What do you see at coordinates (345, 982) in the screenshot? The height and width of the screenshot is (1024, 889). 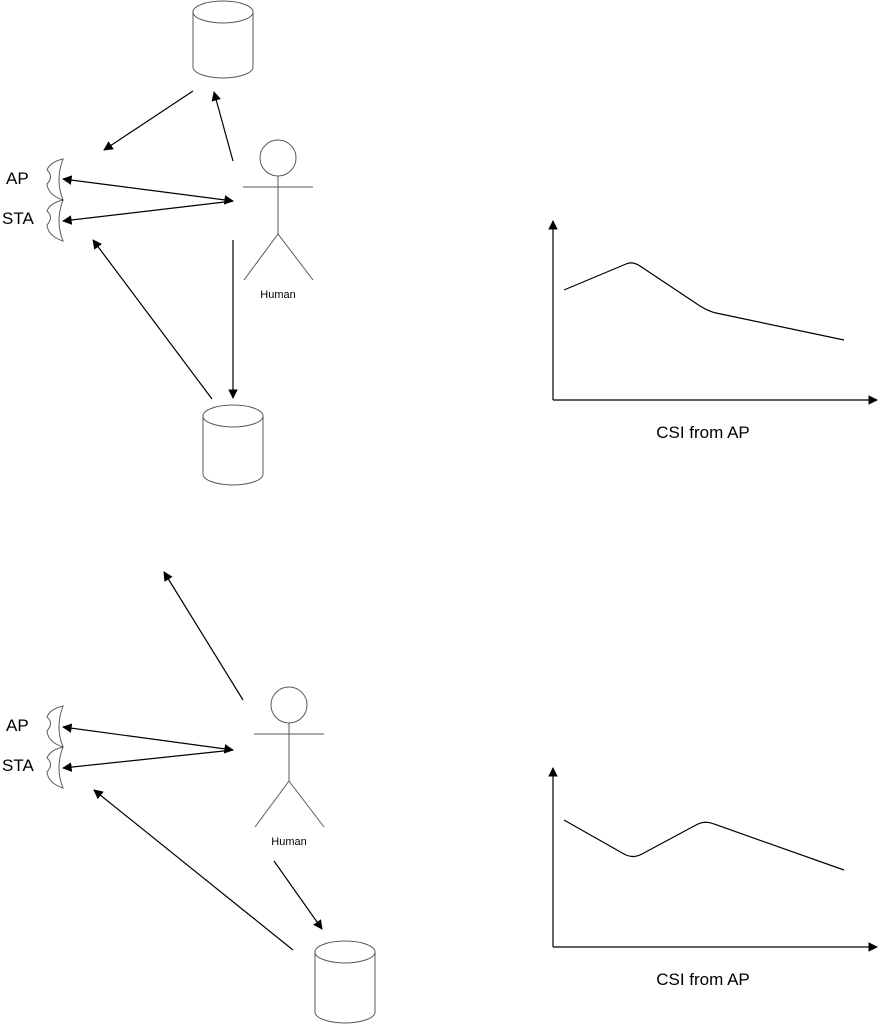 I see `bottom-scenario-cylinder` at bounding box center [345, 982].